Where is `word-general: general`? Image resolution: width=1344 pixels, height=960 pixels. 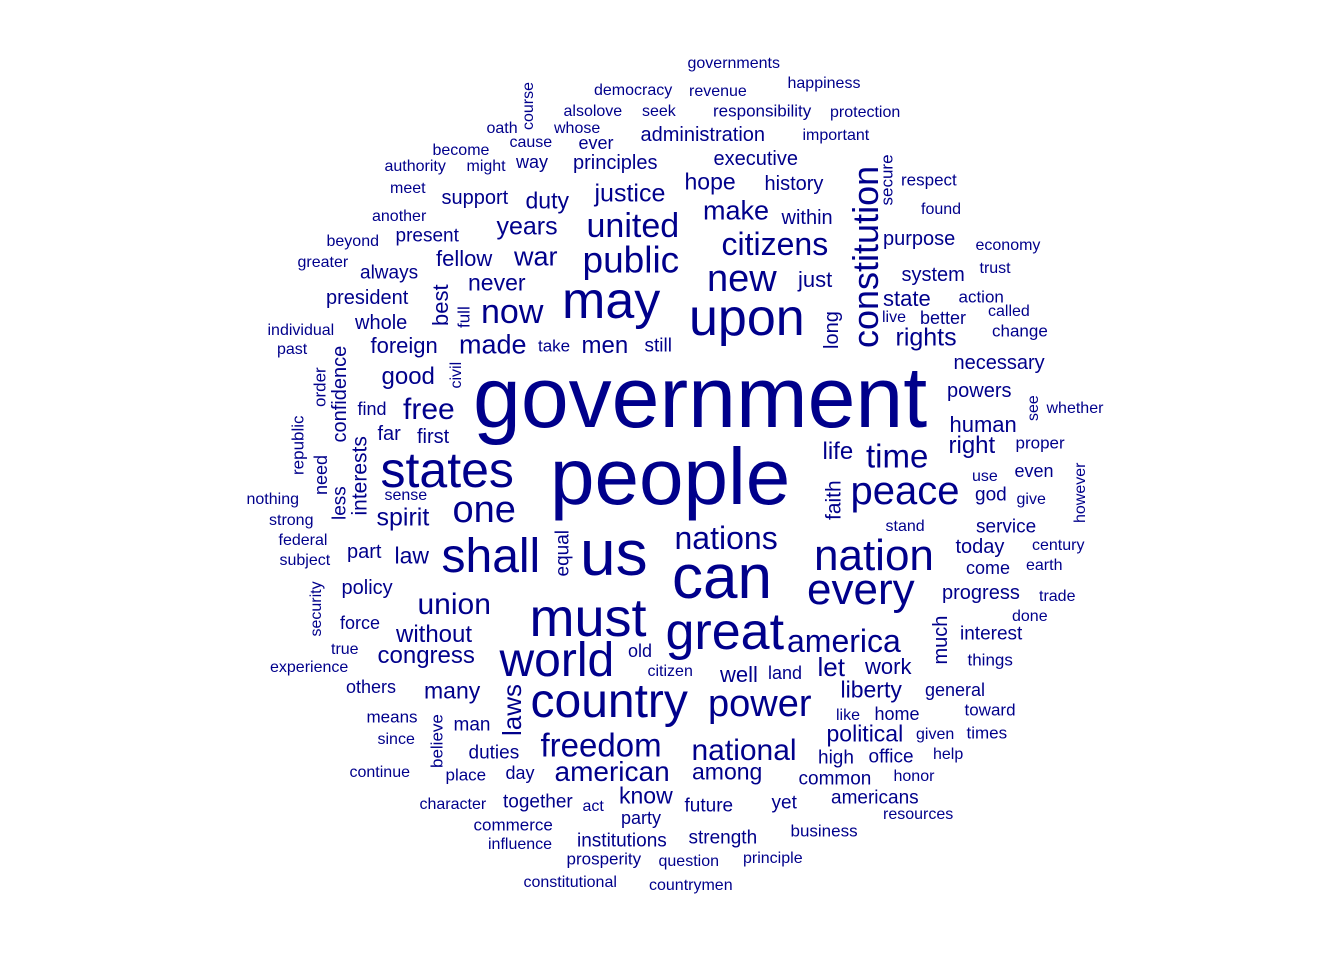 word-general: general is located at coordinates (955, 690).